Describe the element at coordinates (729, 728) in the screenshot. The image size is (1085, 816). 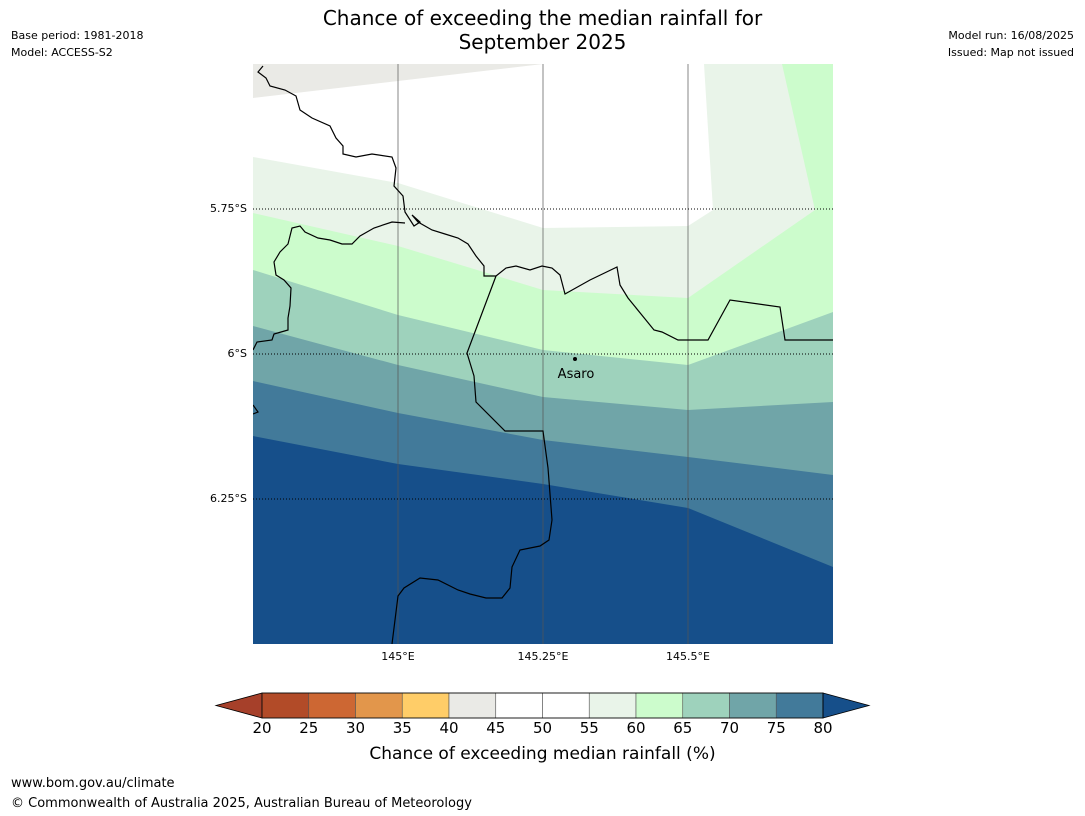
I see `colorbar-tick-label: 70` at that location.